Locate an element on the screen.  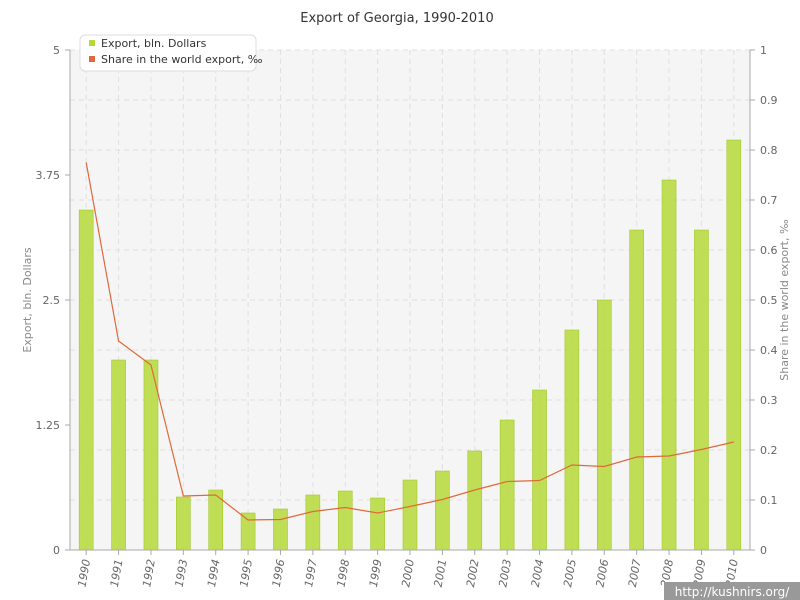
bar-2008 is located at coordinates (669, 365).